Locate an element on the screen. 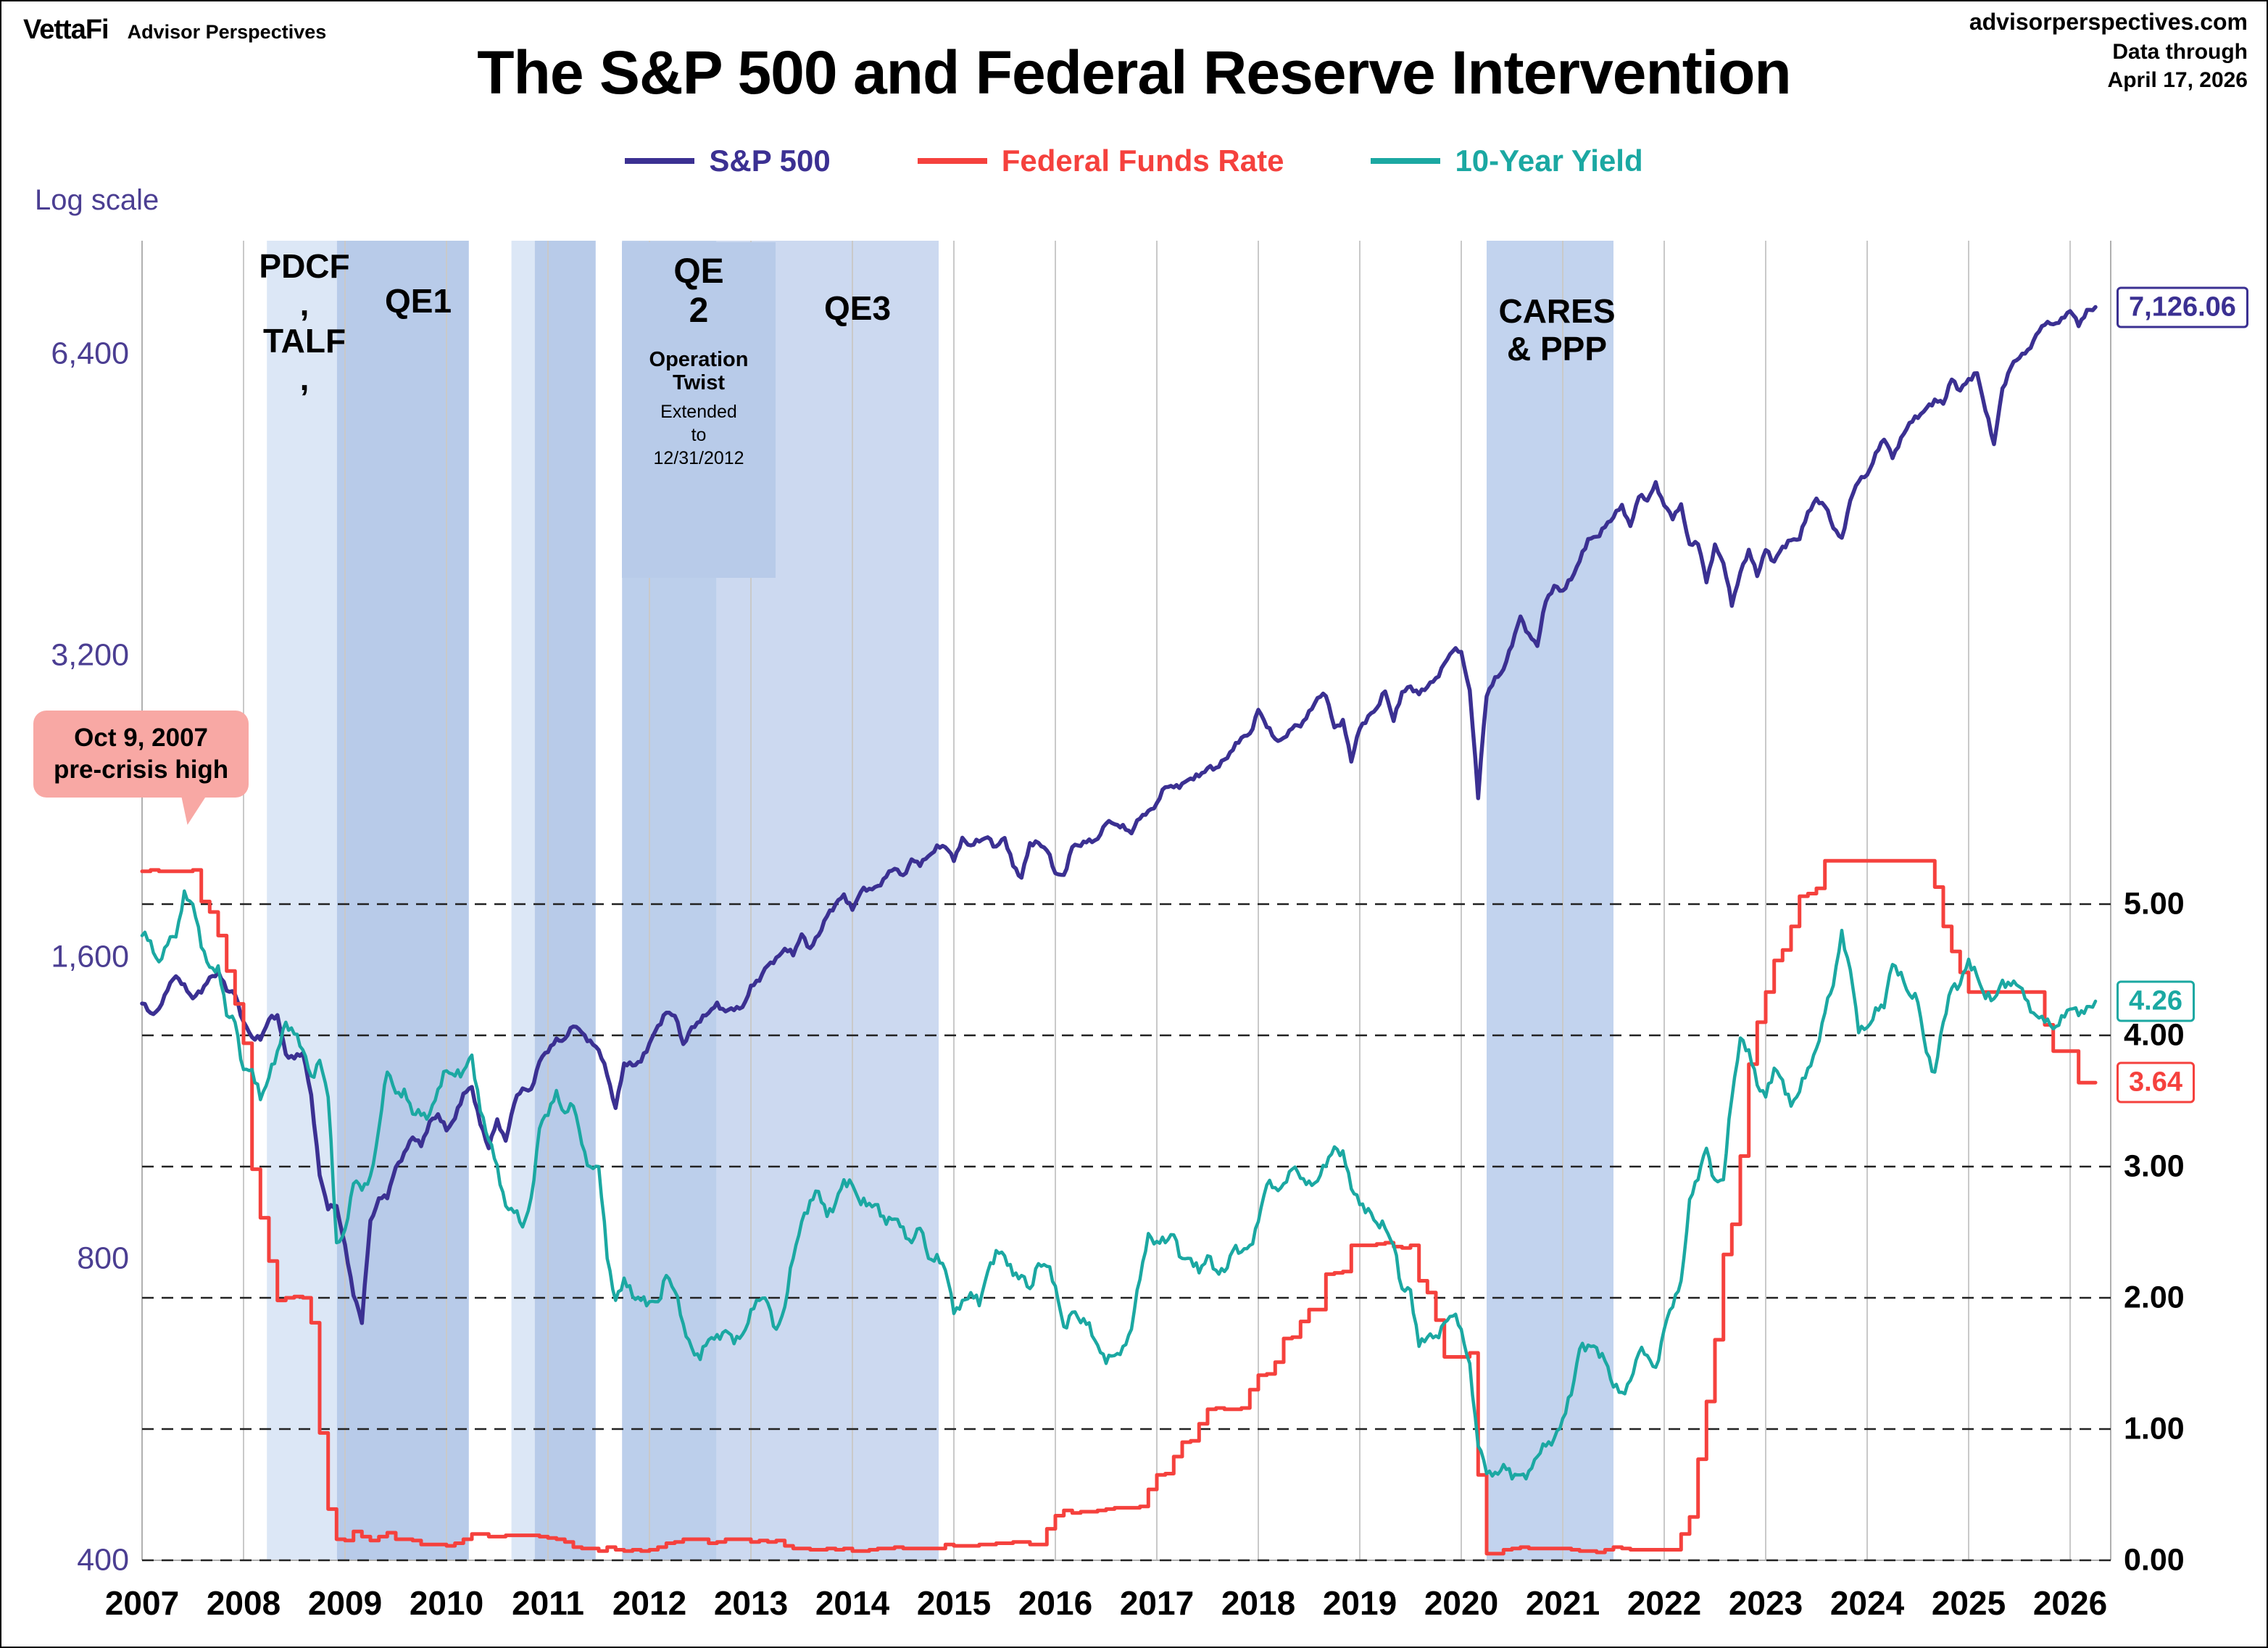 This screenshot has height=1648, width=2268. log-scale-label: Log scale is located at coordinates (97, 200).